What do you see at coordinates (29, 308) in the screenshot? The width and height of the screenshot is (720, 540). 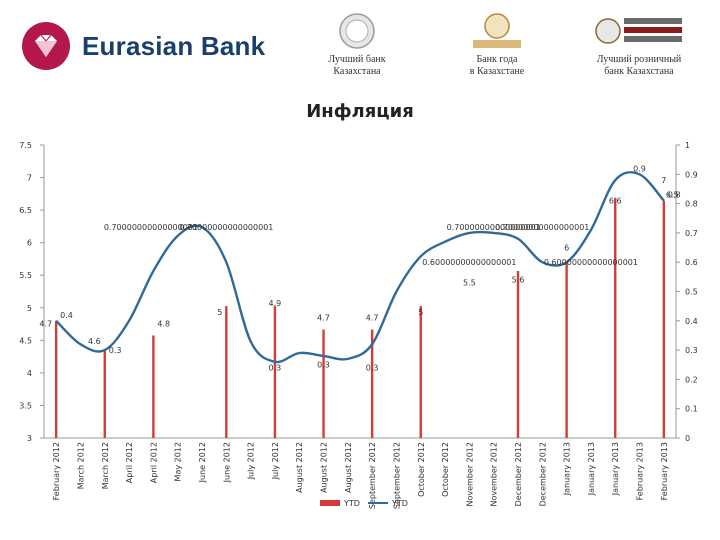 I see `y-left-tick-label: 5` at bounding box center [29, 308].